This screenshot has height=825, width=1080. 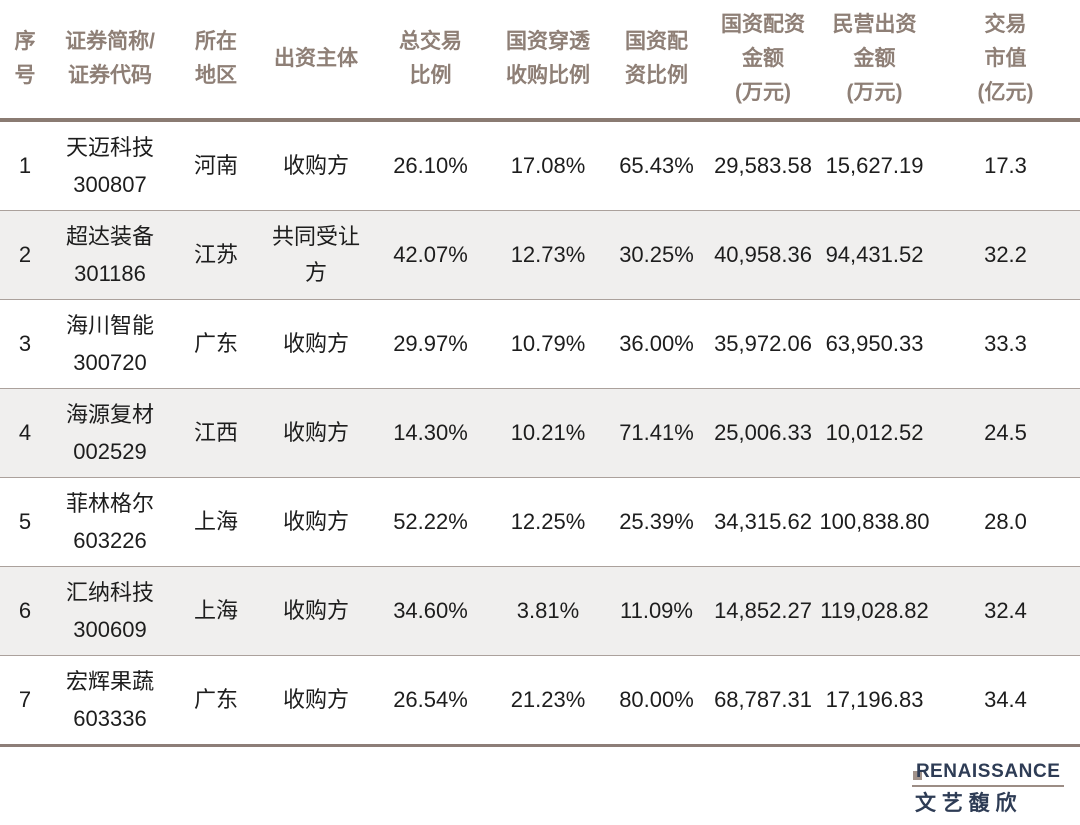 I want to click on cell-soe-allocation-ratio: 80.00%, so click(x=656, y=701).